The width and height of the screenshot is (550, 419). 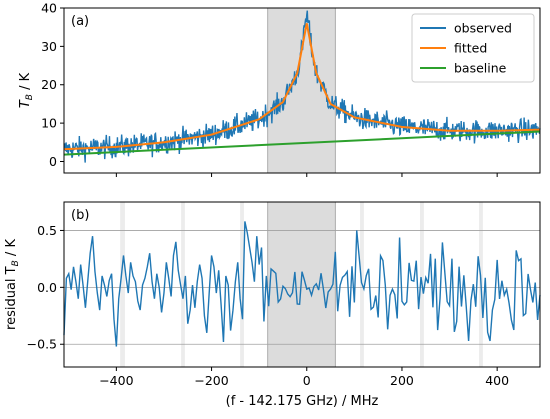 I want to click on series-baseline-line, so click(x=302, y=143).